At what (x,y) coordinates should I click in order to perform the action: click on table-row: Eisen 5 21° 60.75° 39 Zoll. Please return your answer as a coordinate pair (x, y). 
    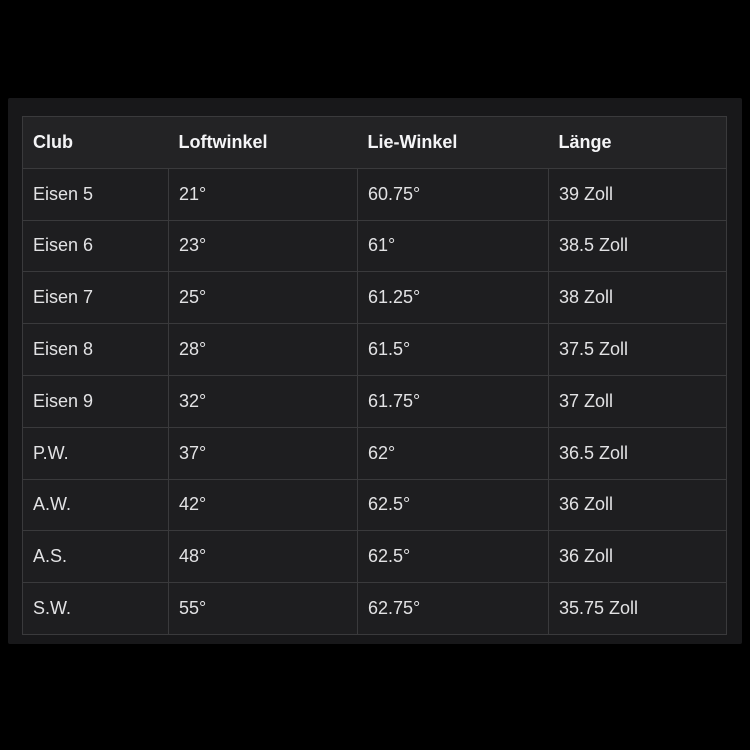
    Looking at the image, I should click on (374, 194).